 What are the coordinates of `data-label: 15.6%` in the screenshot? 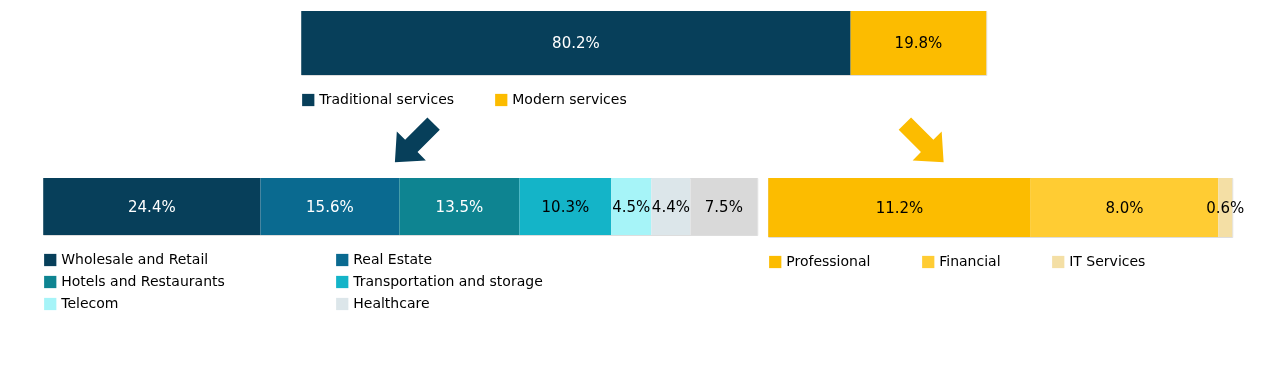 It's located at (330, 206).